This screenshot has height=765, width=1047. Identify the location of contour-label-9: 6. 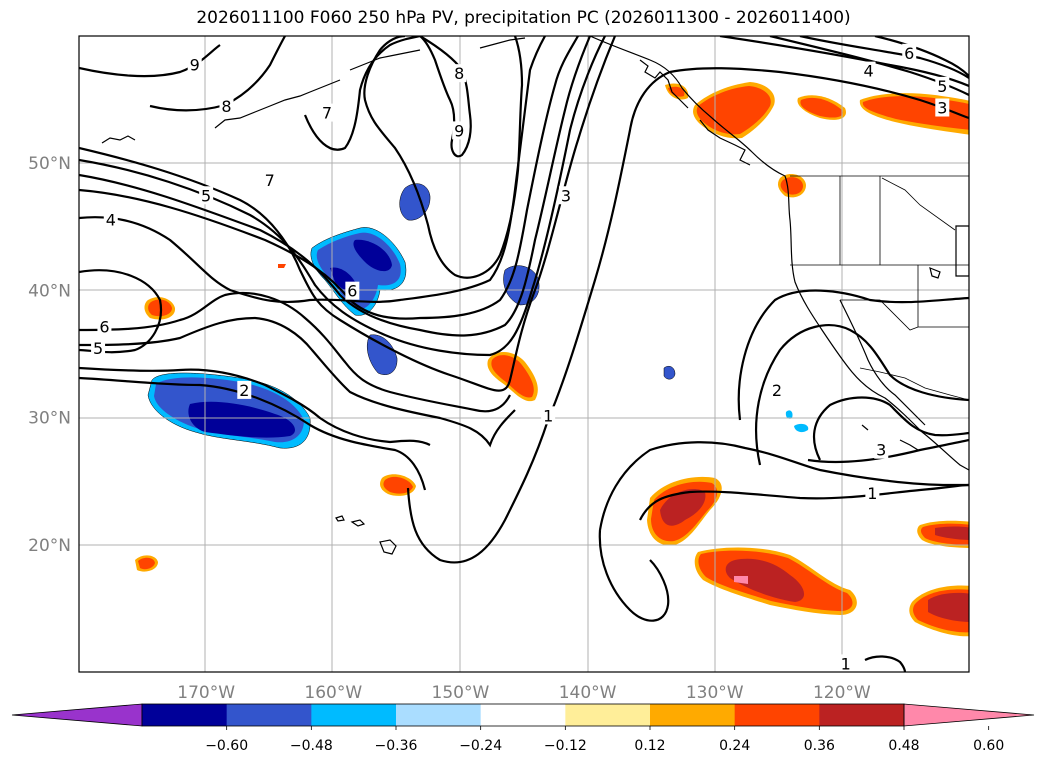
(104, 326).